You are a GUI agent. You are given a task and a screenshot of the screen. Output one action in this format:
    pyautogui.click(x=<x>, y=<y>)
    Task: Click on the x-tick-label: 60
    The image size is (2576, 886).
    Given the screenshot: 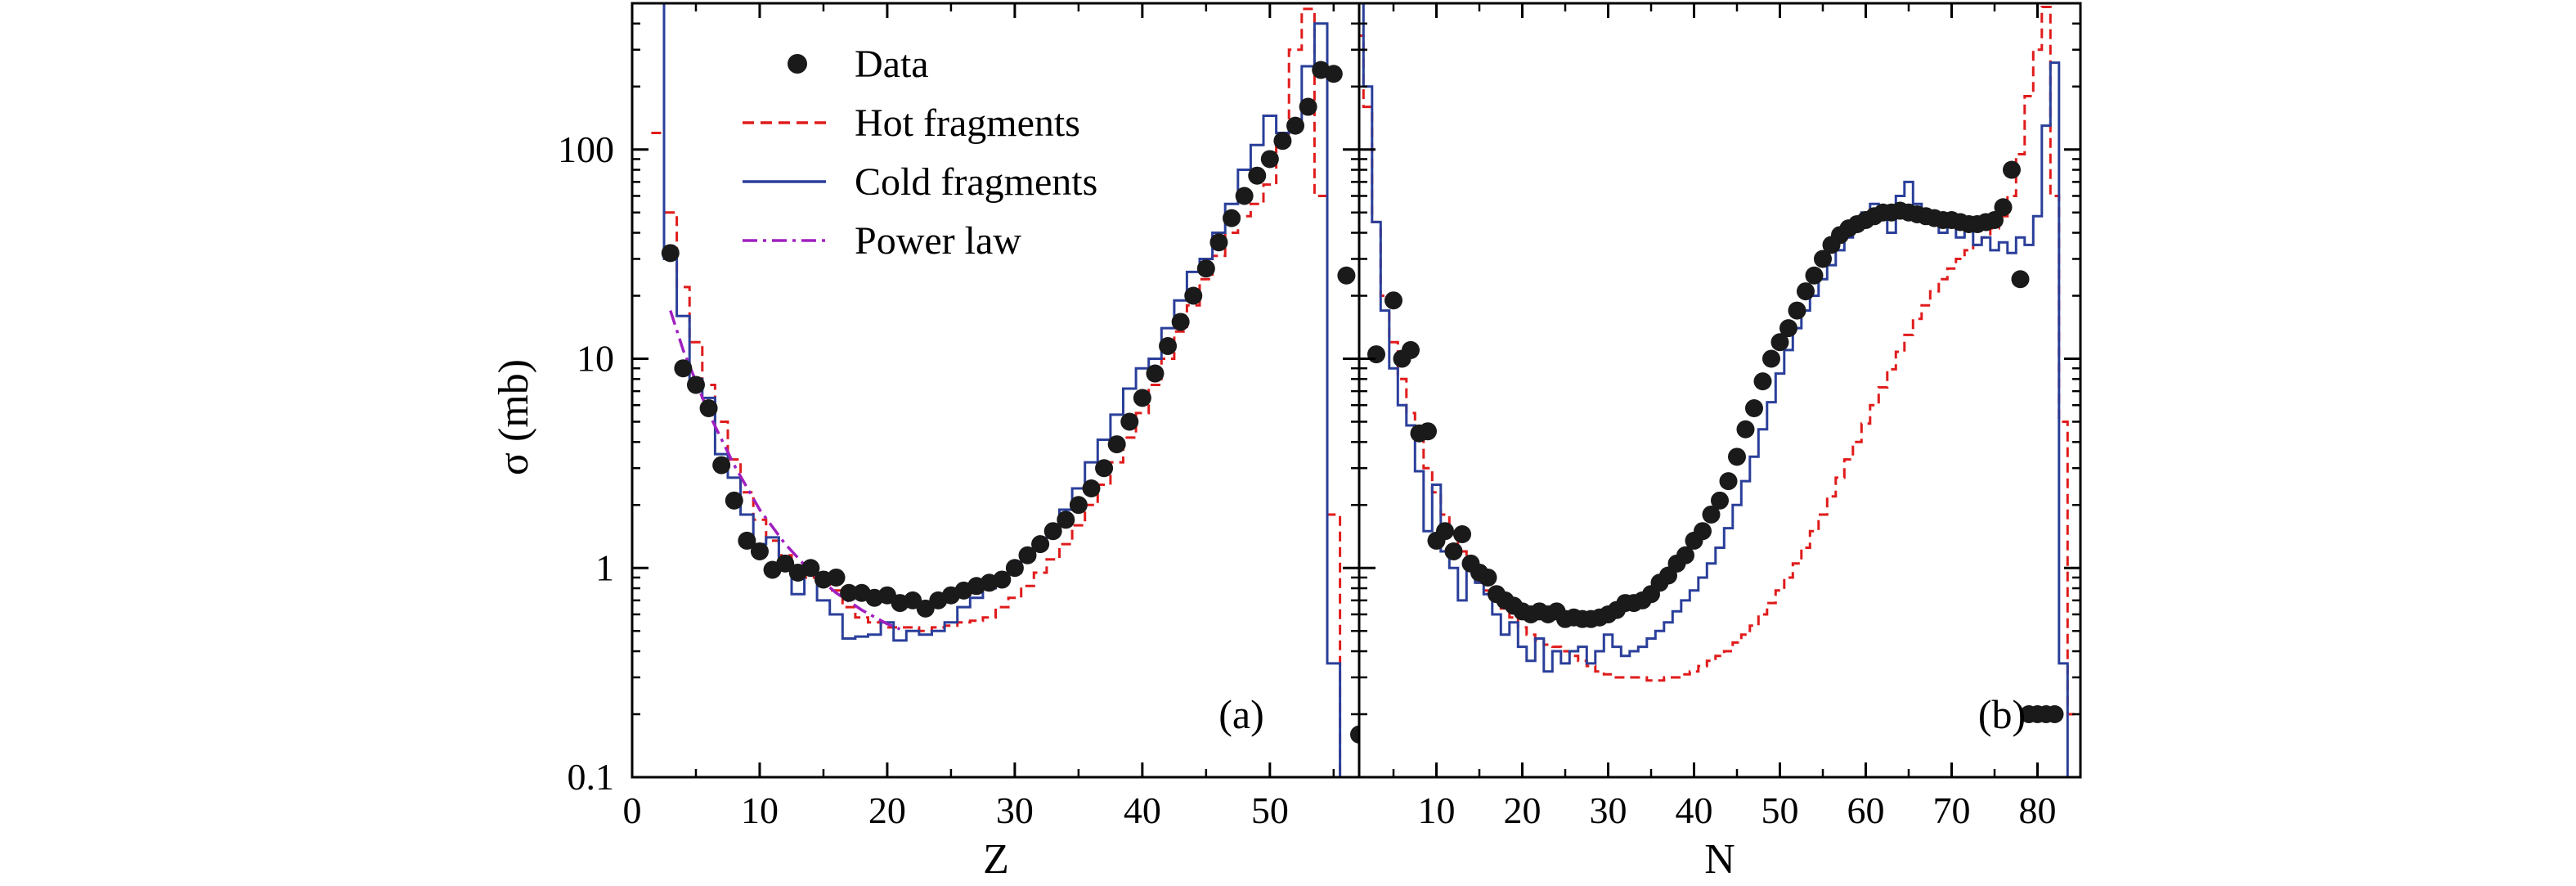 What is the action you would take?
    pyautogui.click(x=1866, y=810)
    